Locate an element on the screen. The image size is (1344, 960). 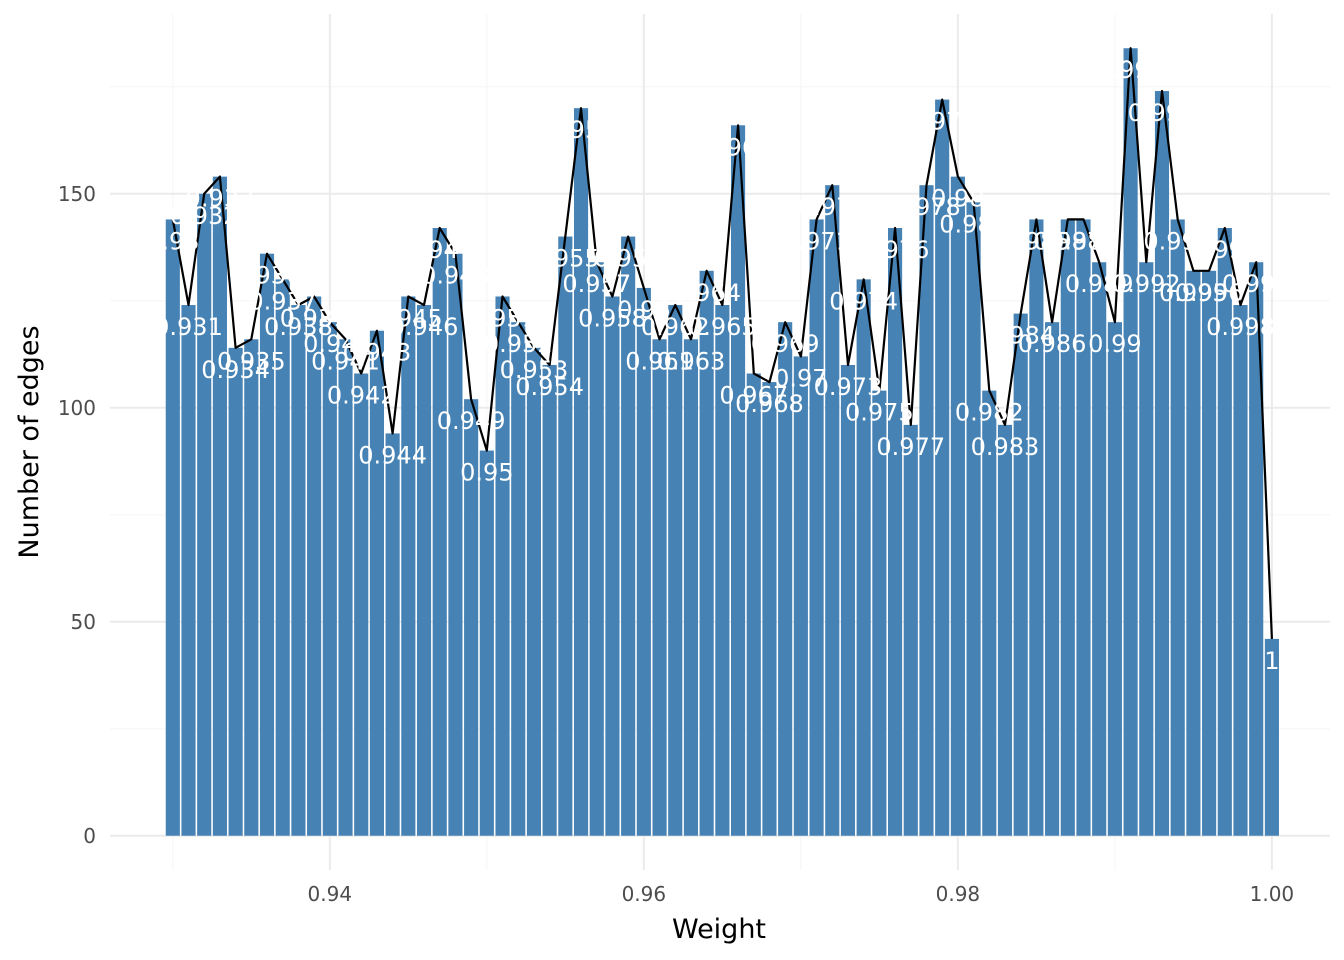
bar-value-label: 0.943 is located at coordinates (377, 353).